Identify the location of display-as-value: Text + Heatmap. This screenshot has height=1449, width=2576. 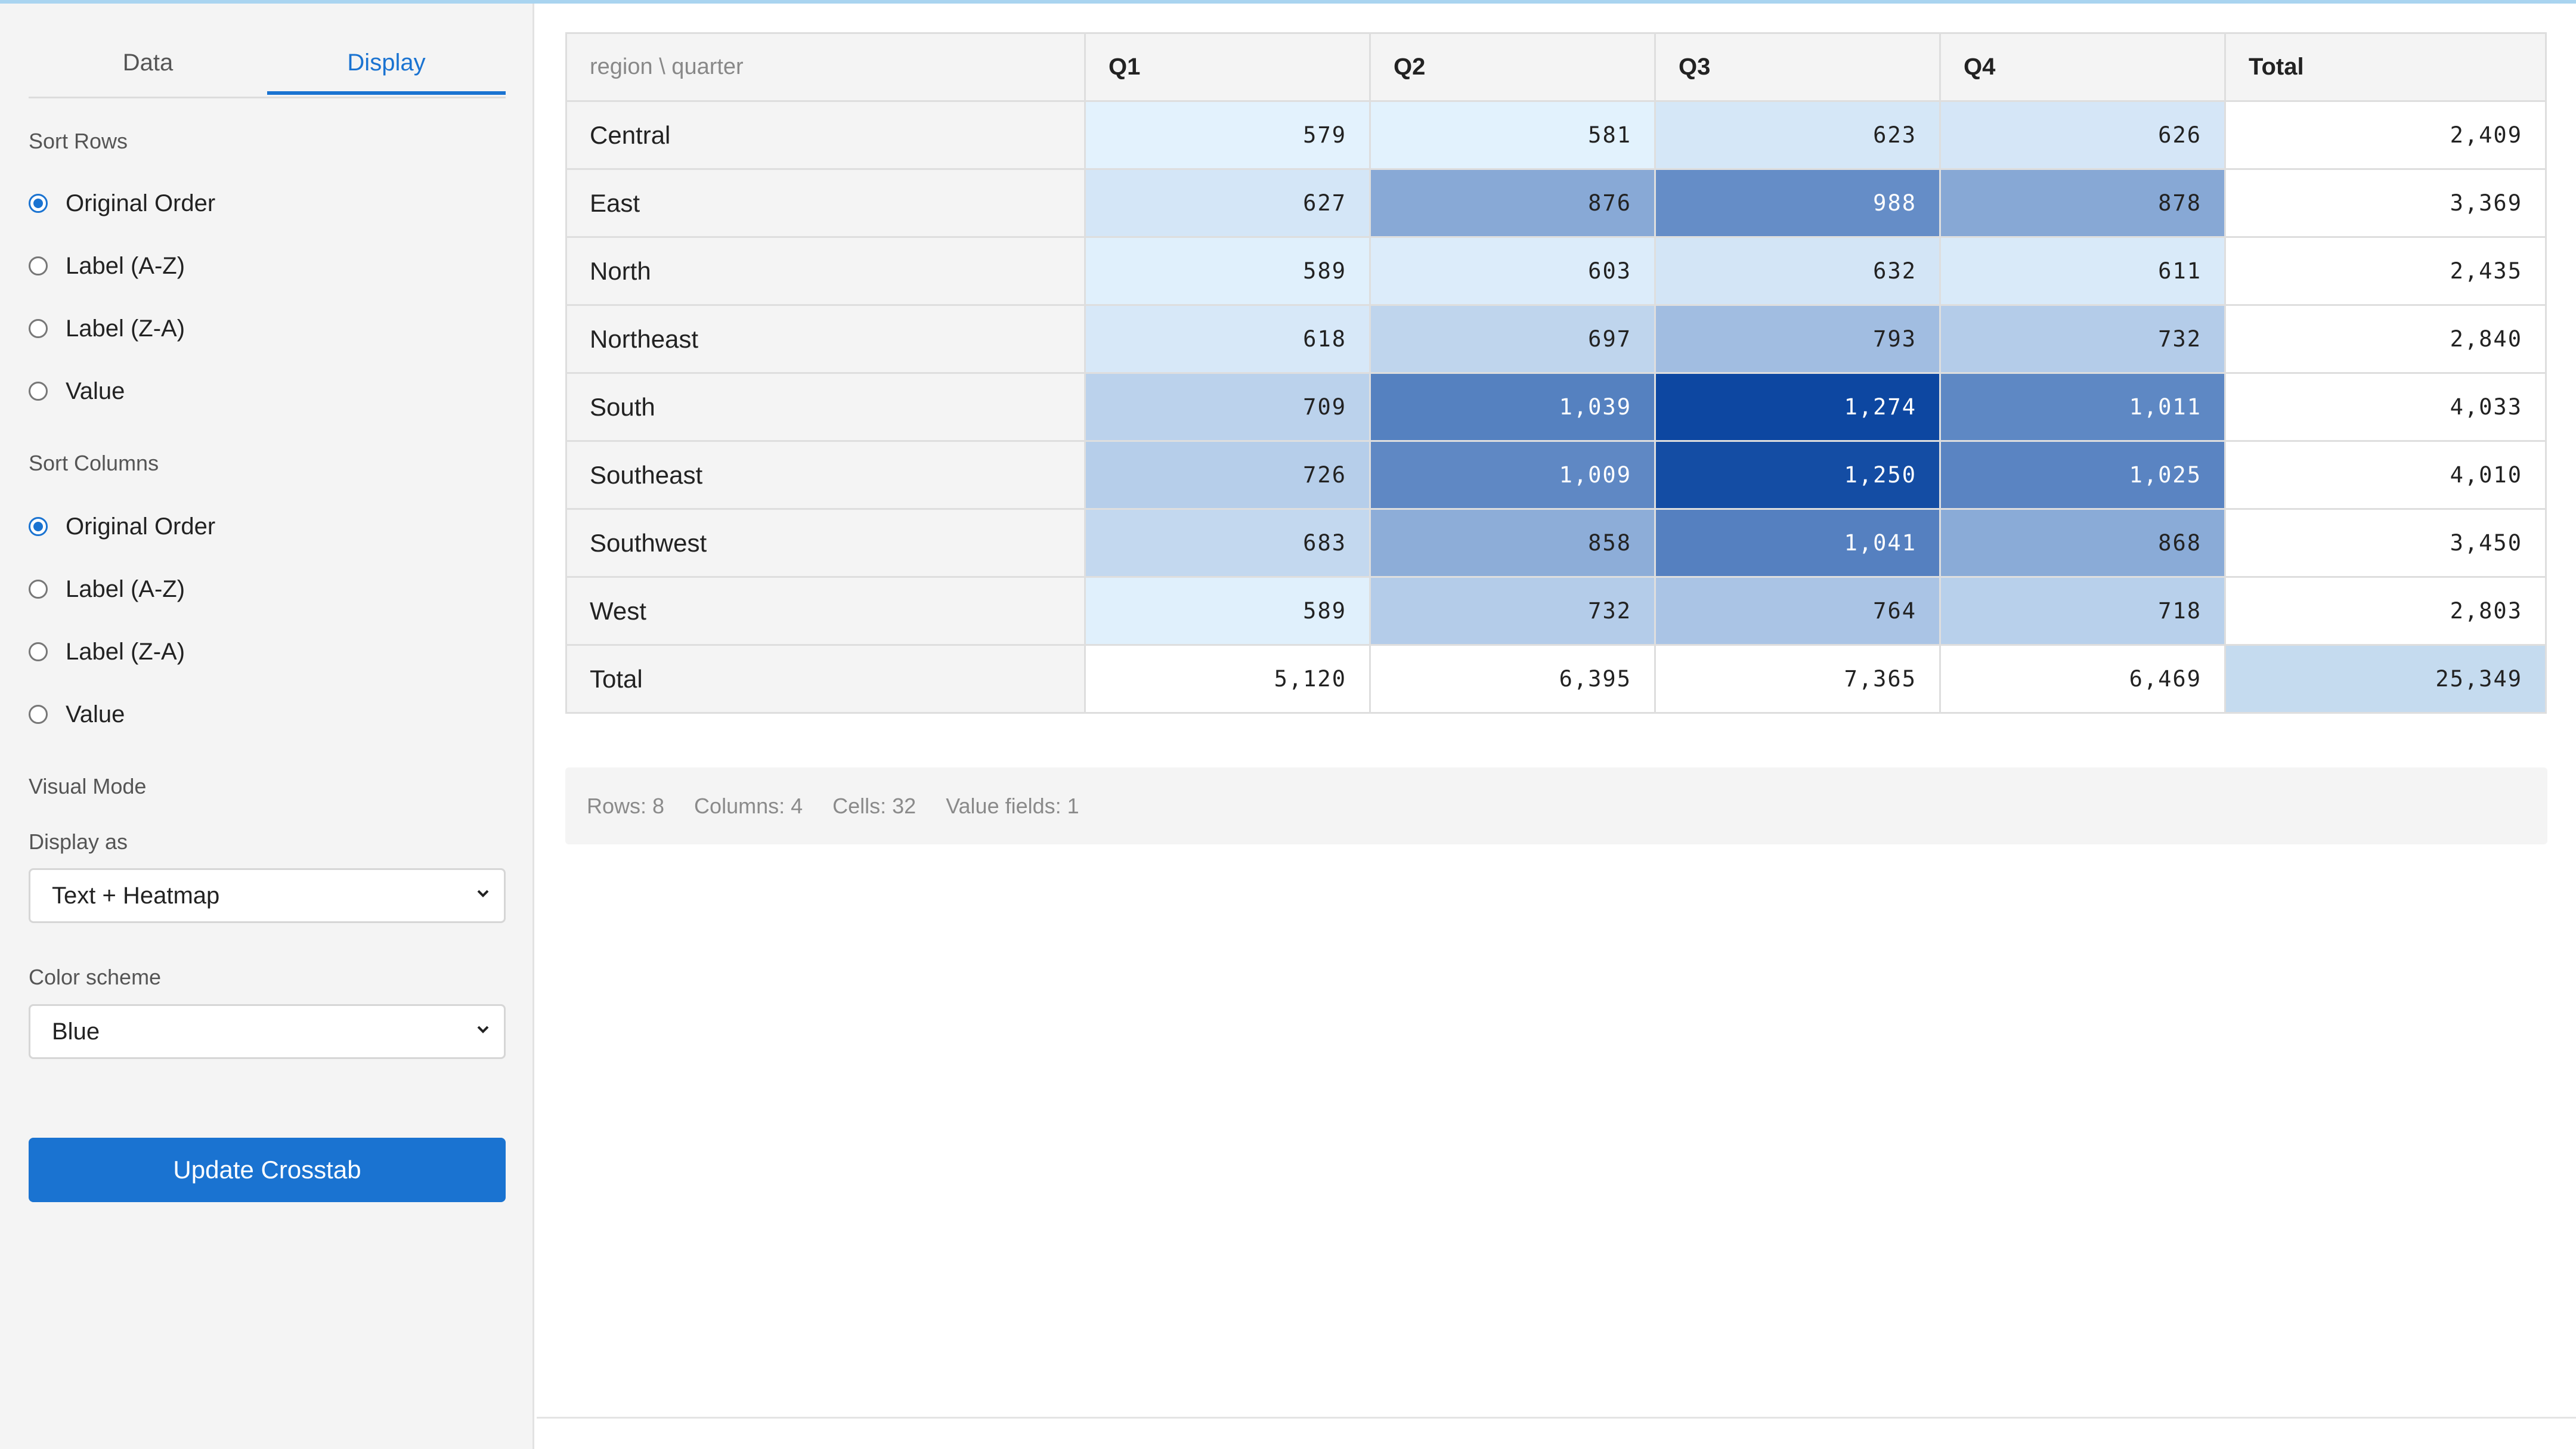
(136, 896).